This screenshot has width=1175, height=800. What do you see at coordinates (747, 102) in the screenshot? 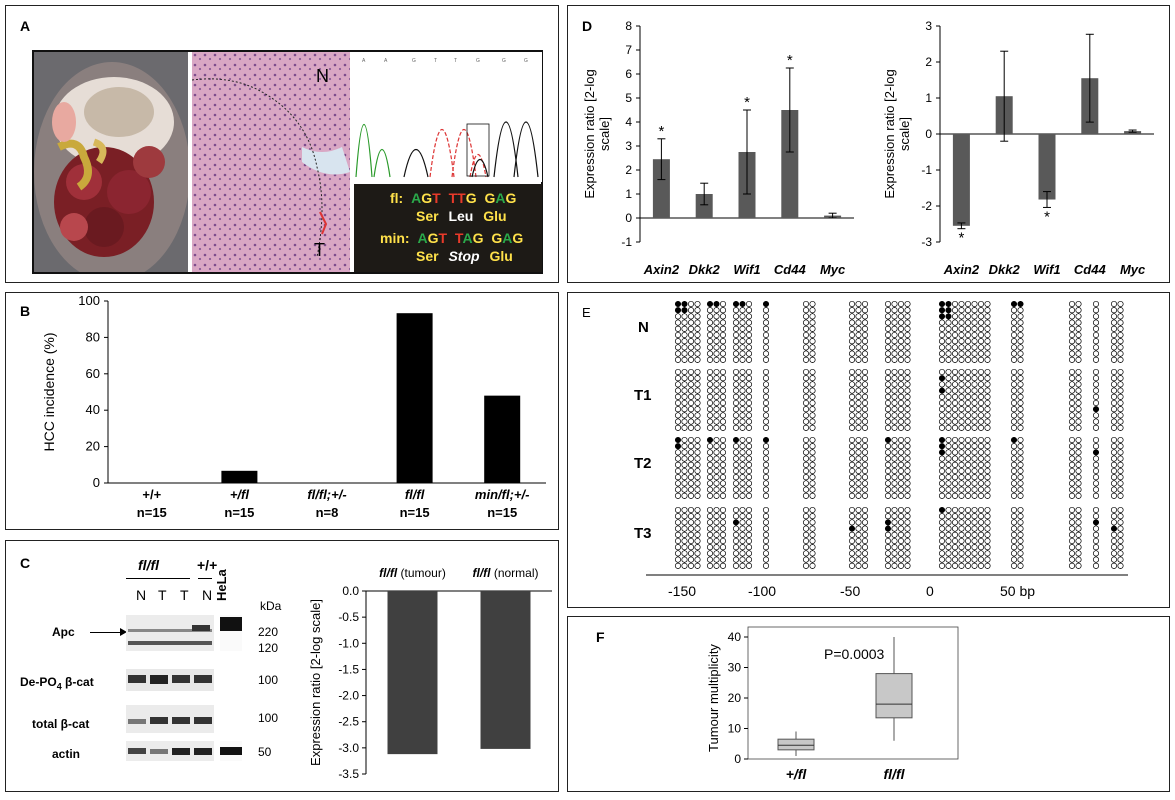
I see `chart-d-significance-star: *` at bounding box center [747, 102].